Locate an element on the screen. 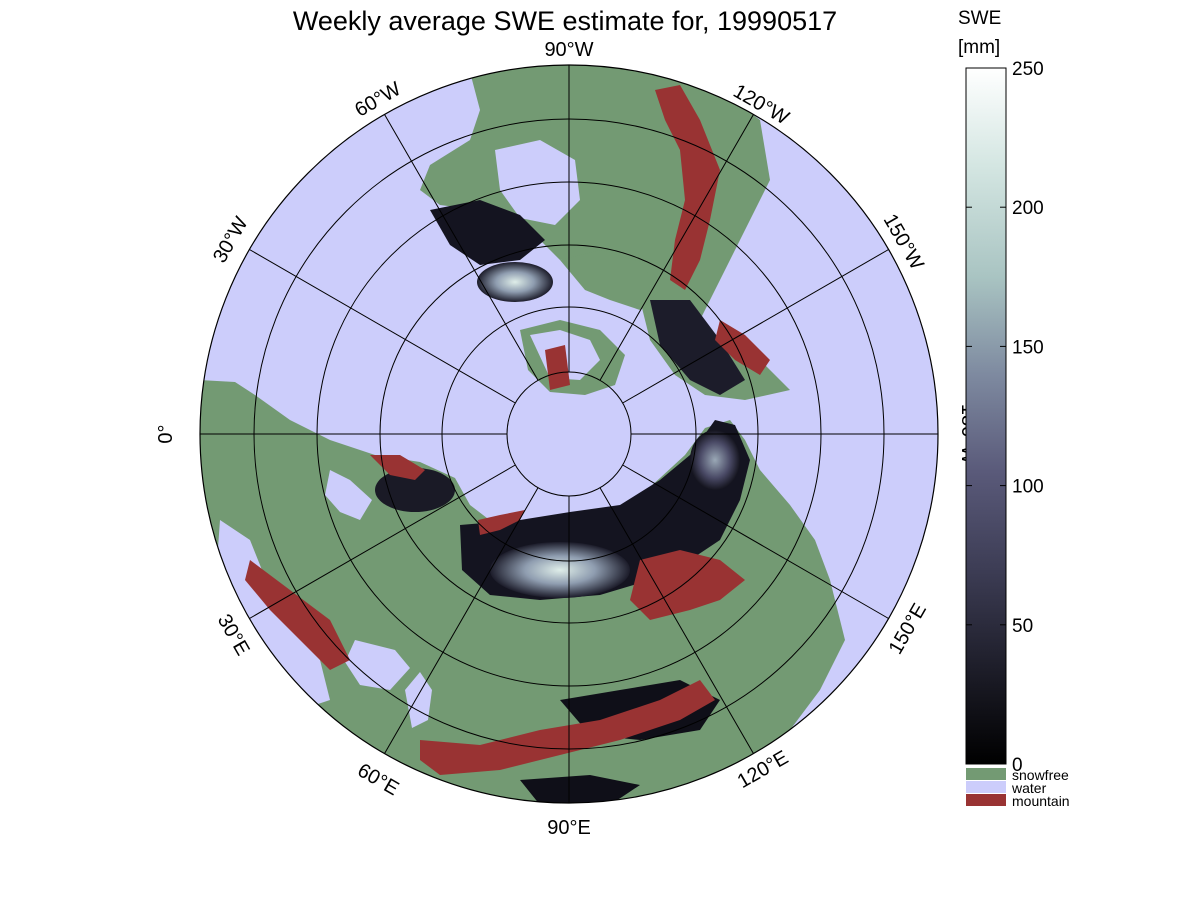 The height and width of the screenshot is (901, 1201). mountain-ural is located at coordinates (501, 522).